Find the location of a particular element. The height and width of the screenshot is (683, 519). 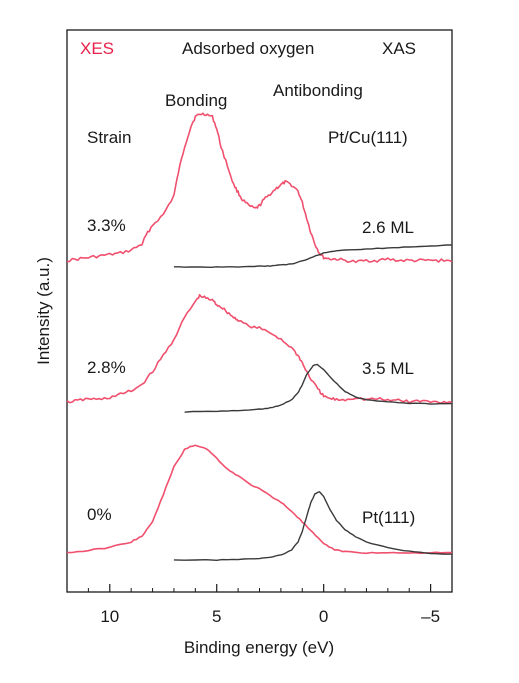

xes-header-label: XES is located at coordinates (97, 48).